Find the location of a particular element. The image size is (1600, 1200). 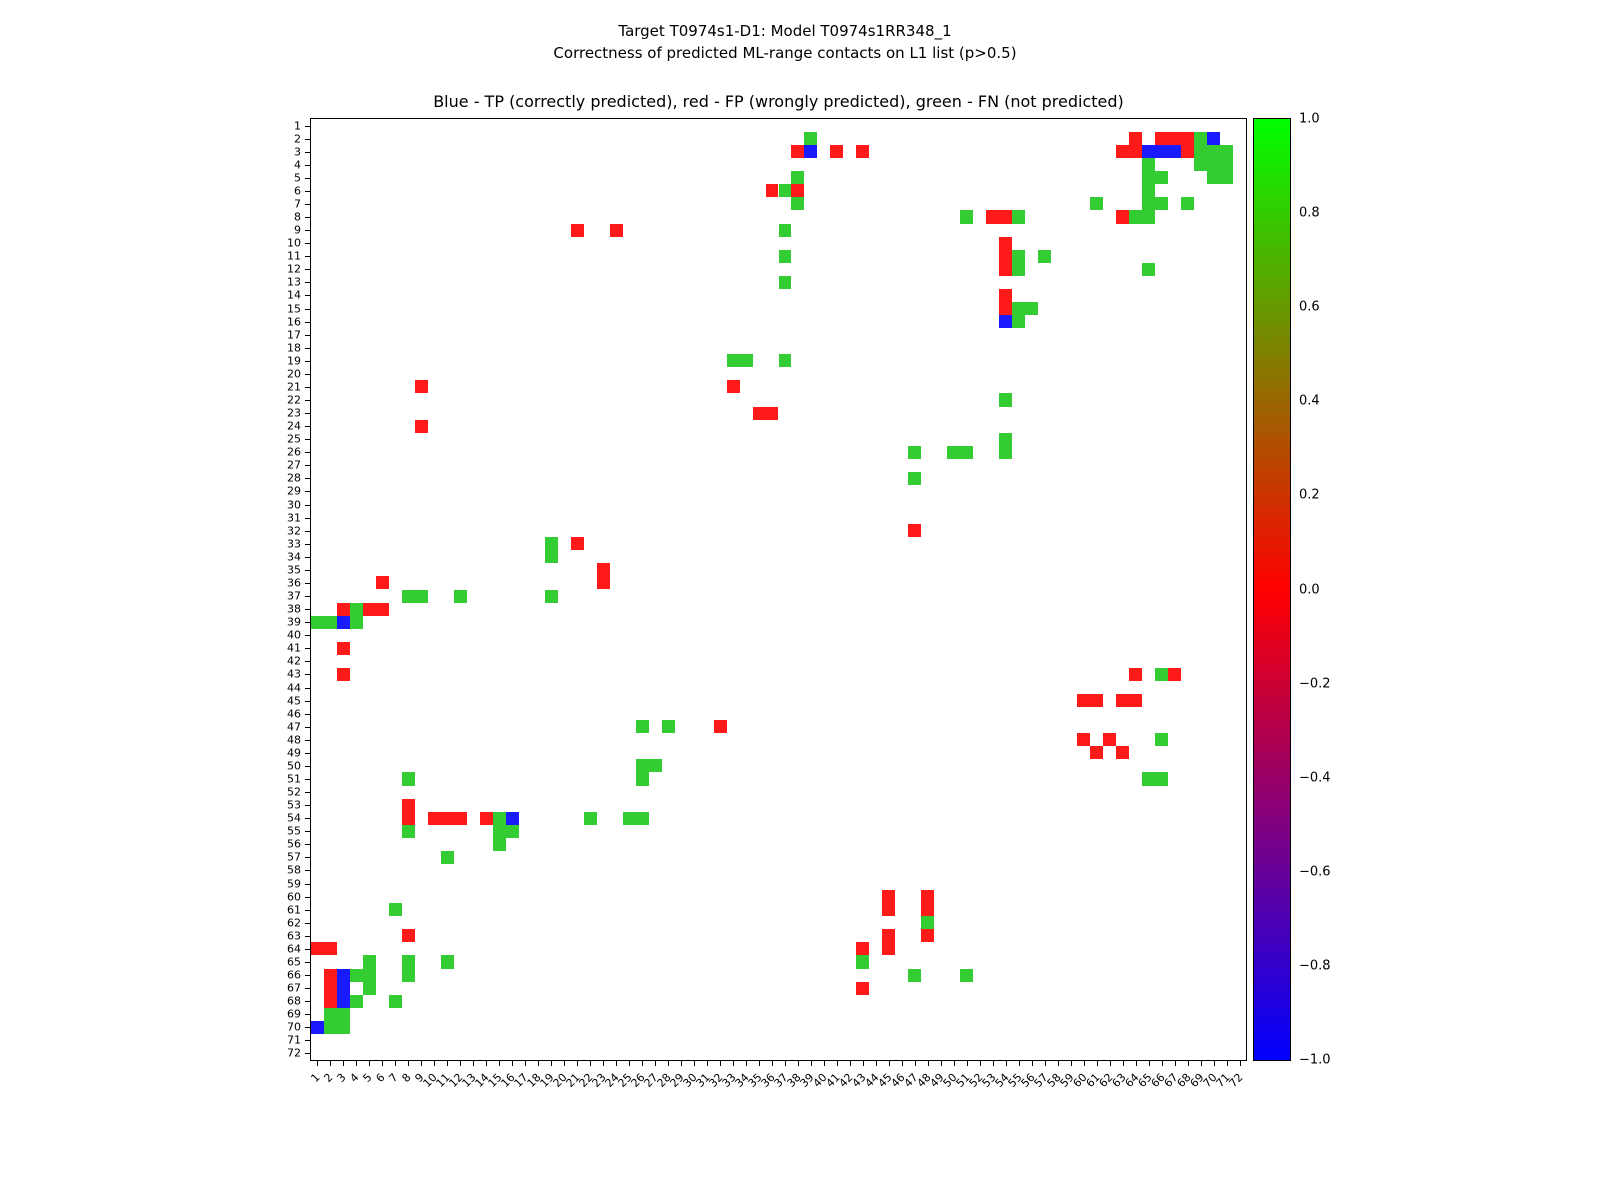

colorbar-tick-label: −0.8 is located at coordinates (1315, 966).